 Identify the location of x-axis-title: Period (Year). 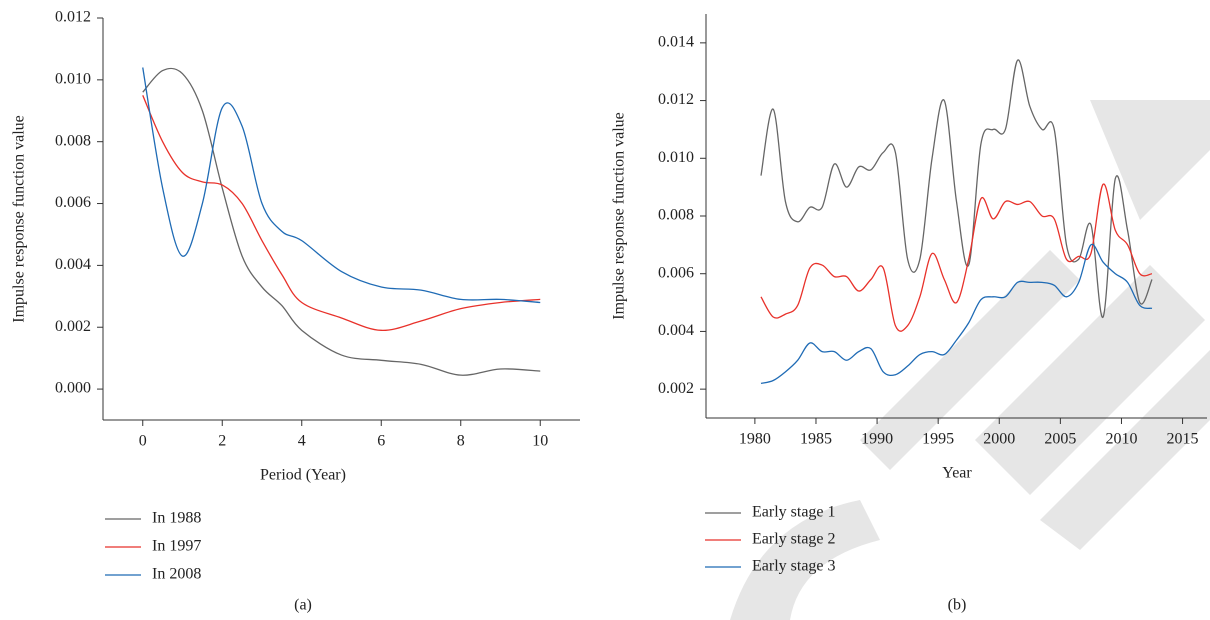
(303, 475).